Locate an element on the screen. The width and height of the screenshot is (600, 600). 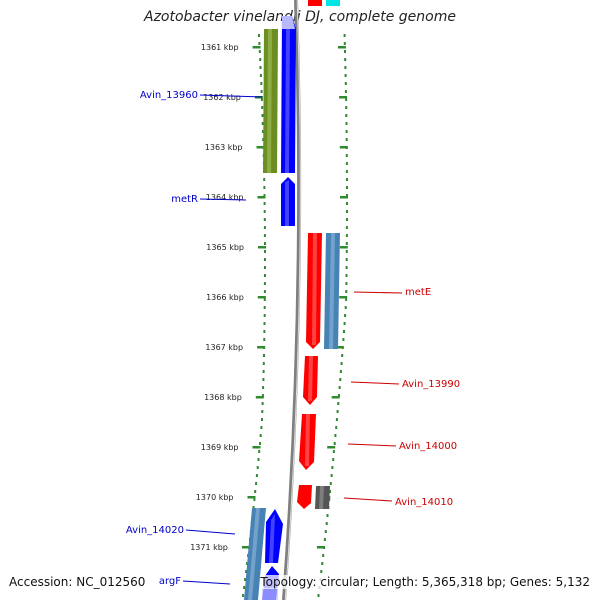
tick-label: 1369 kbp is located at coordinates (220, 447).